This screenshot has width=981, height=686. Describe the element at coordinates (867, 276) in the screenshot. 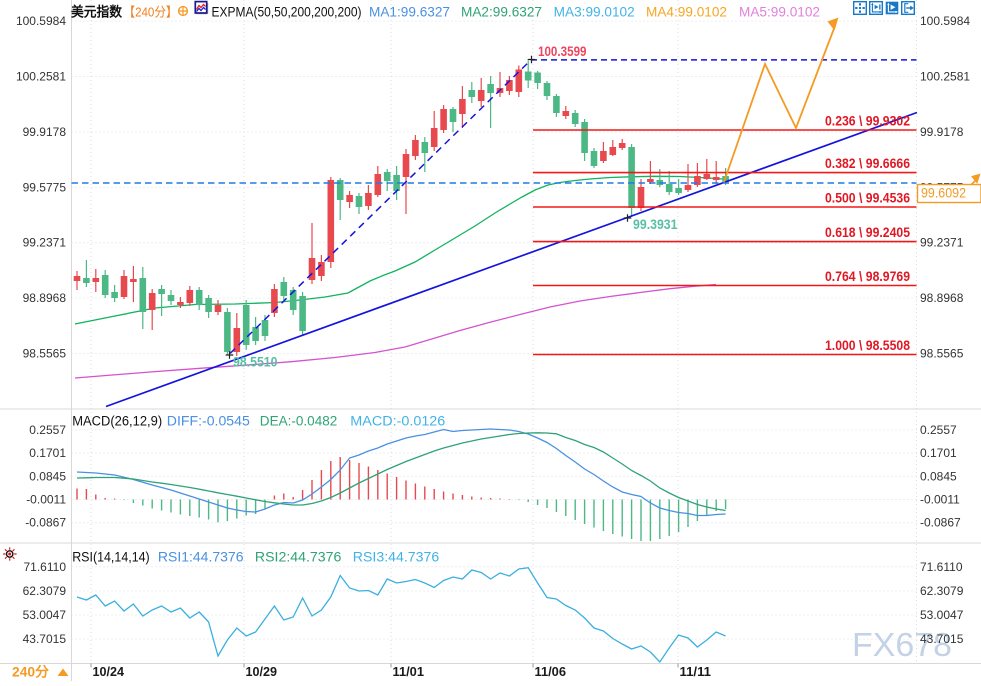

I see `svg-text: 0.764 \ 98.9769` at that location.